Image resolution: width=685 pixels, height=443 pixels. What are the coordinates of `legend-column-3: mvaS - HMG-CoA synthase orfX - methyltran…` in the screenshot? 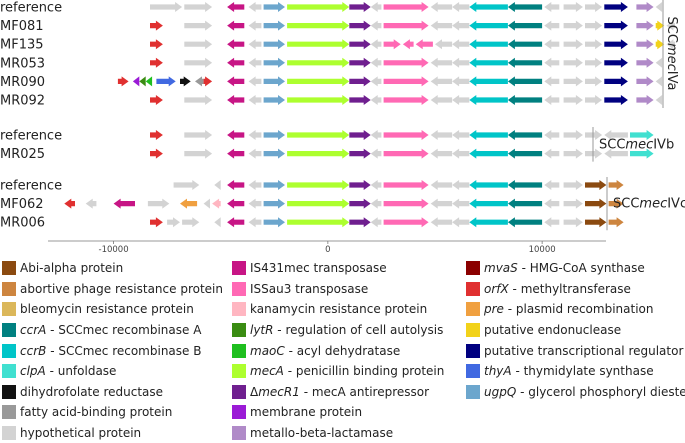 It's located at (575, 330).